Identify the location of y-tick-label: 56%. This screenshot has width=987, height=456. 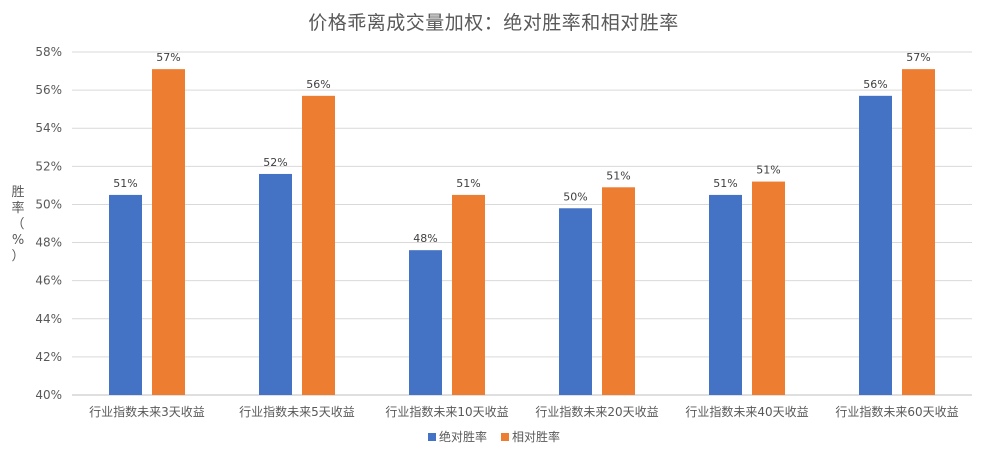
(48, 90).